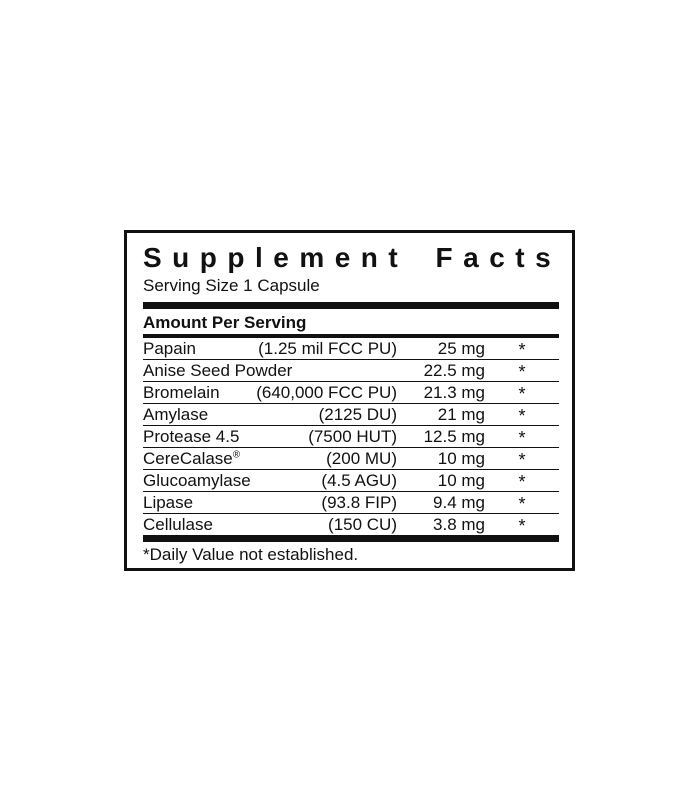  Describe the element at coordinates (327, 348) in the screenshot. I see `ingredient-activity: (1.25 mil FCC PU)` at that location.